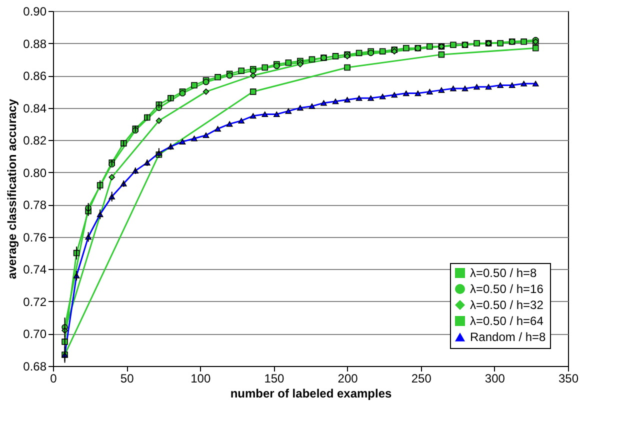 The width and height of the screenshot is (628, 448). I want to click on x-axis-title: number of labeled examples, so click(311, 393).